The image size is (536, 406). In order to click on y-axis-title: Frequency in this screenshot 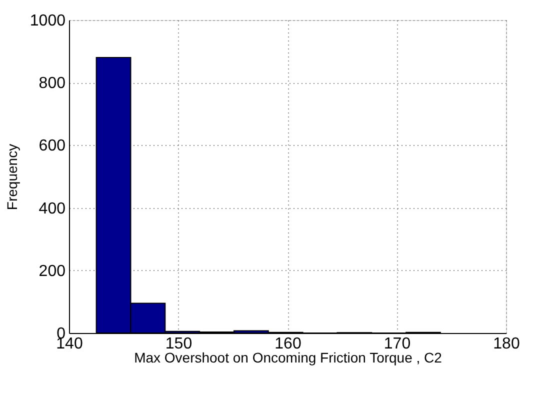, I will do `click(12, 177)`.